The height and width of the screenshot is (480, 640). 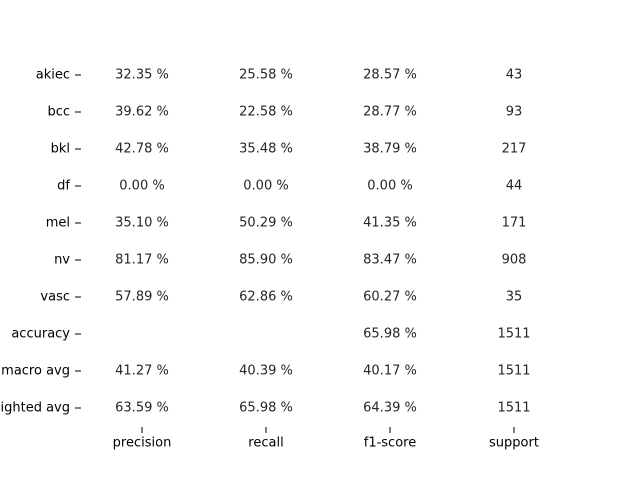 I want to click on table-cell: 38.79 %, so click(x=390, y=149).